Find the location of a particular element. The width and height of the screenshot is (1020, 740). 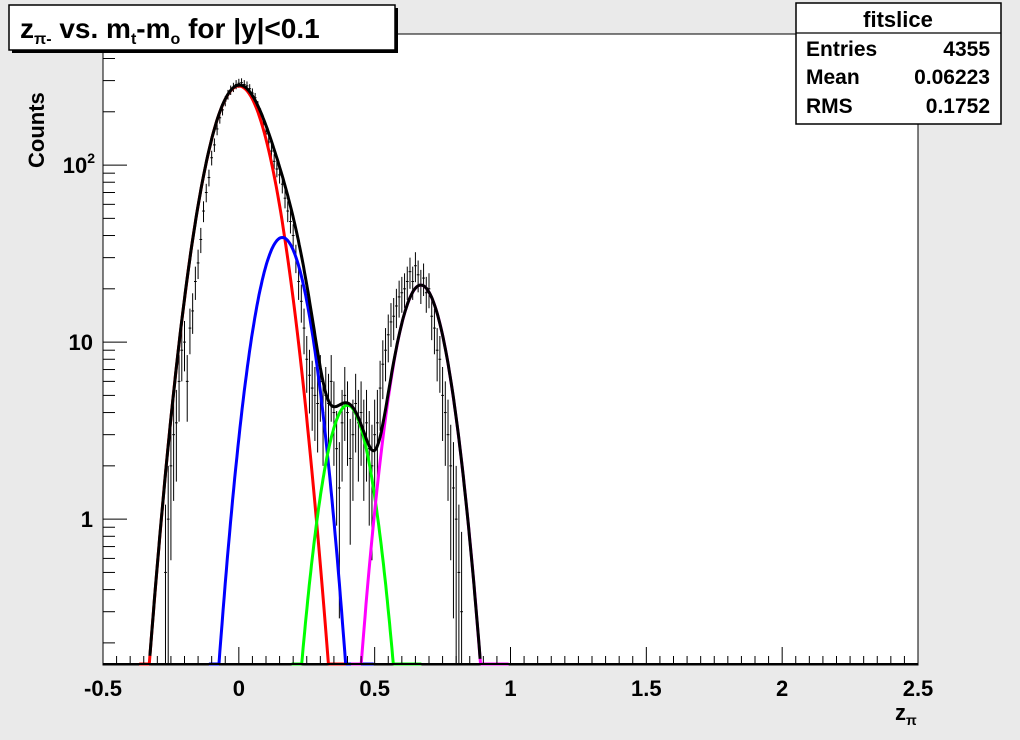

x-tick-label: 2 is located at coordinates (782, 688).